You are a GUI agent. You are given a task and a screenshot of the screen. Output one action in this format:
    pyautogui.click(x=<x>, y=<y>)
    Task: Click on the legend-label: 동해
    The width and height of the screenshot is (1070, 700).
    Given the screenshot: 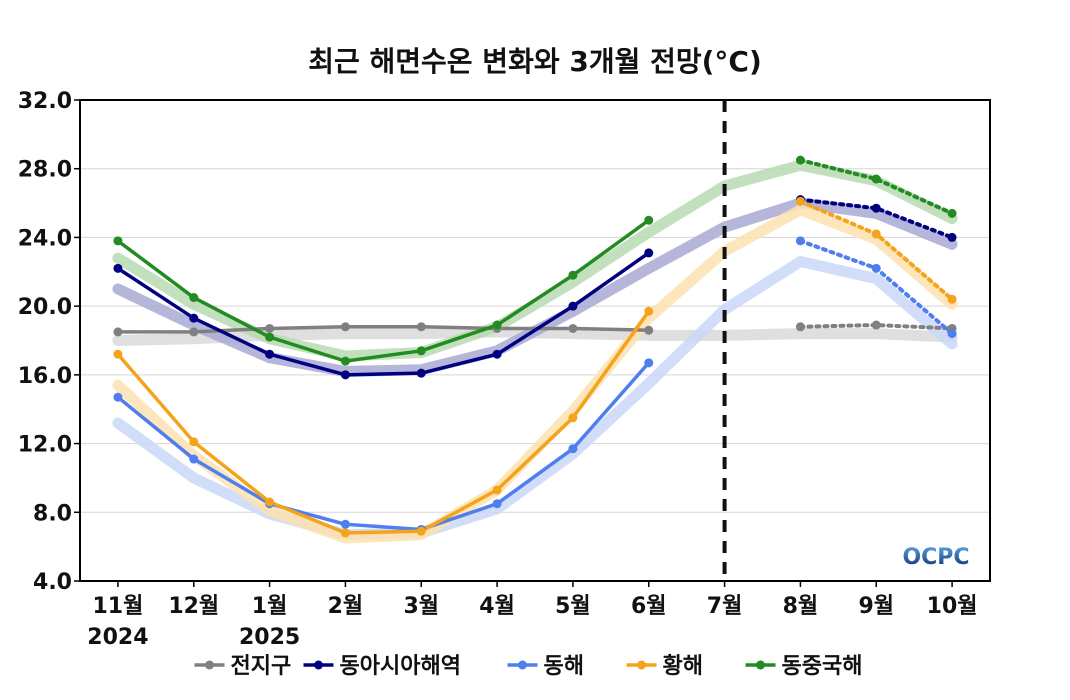 What is the action you would take?
    pyautogui.click(x=564, y=666)
    